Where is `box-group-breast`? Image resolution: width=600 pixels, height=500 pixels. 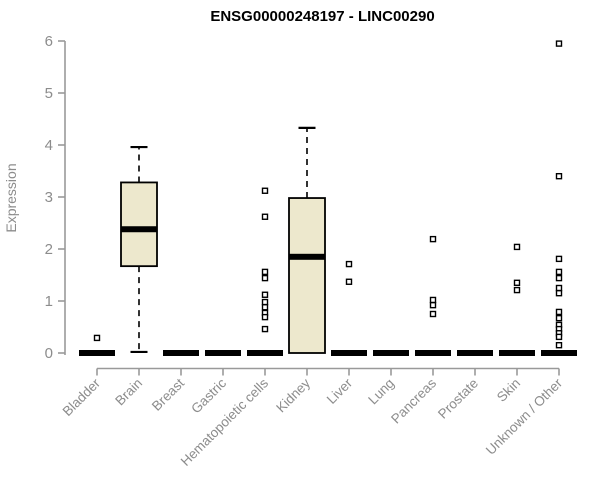
box-group-breast is located at coordinates (181, 353).